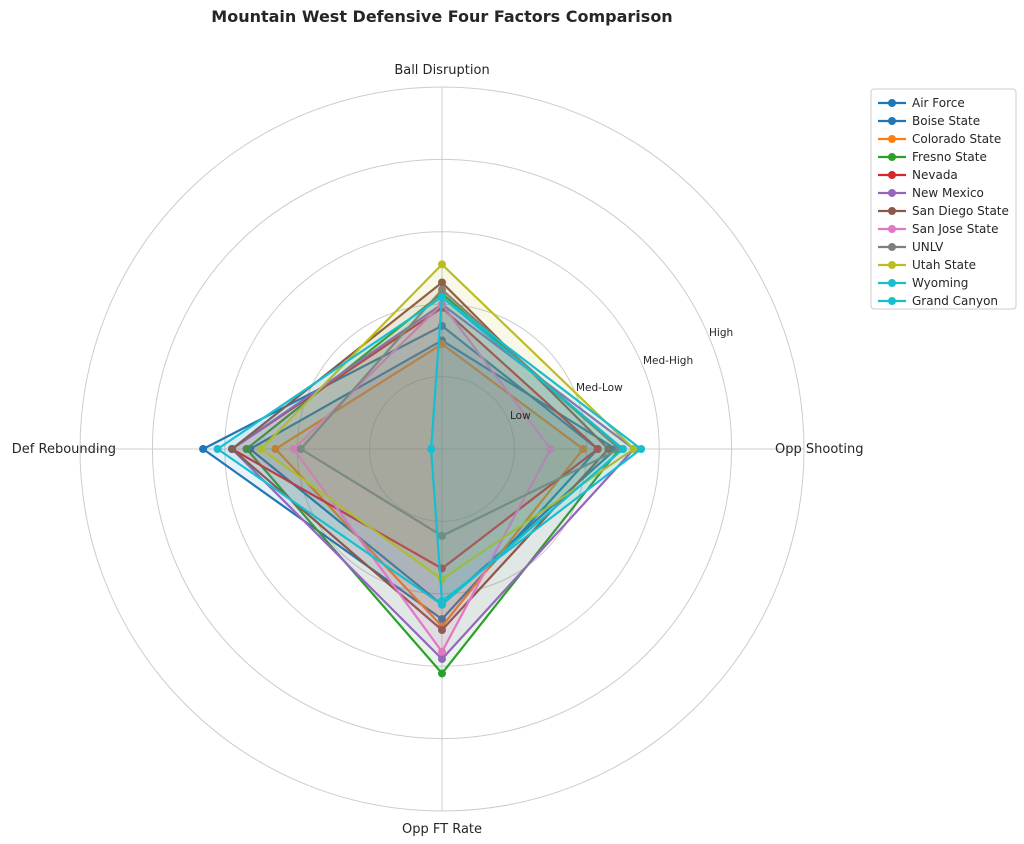 This screenshot has width=1024, height=844. What do you see at coordinates (946, 121) in the screenshot?
I see `legend-label: Boise State` at bounding box center [946, 121].